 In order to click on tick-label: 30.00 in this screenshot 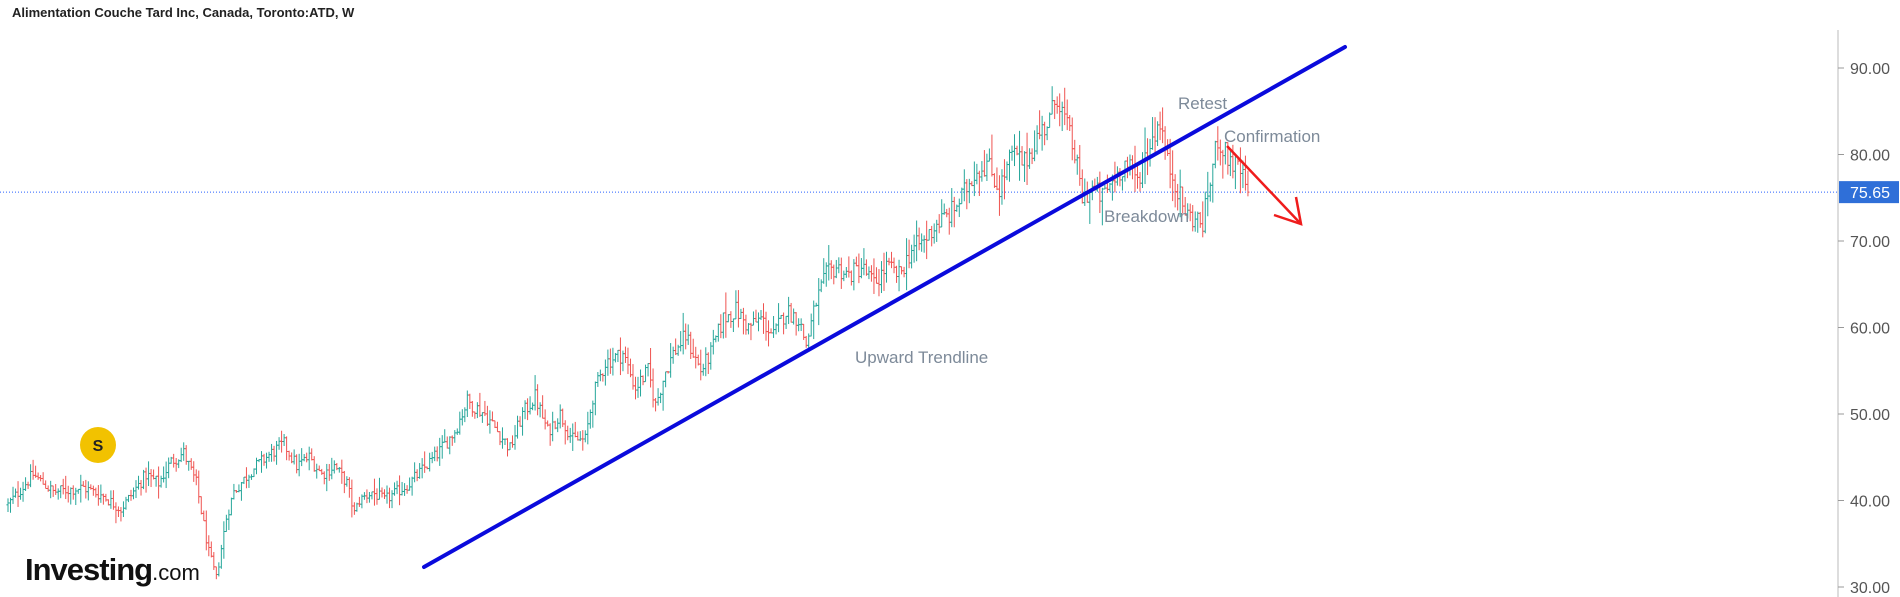, I will do `click(1870, 588)`.